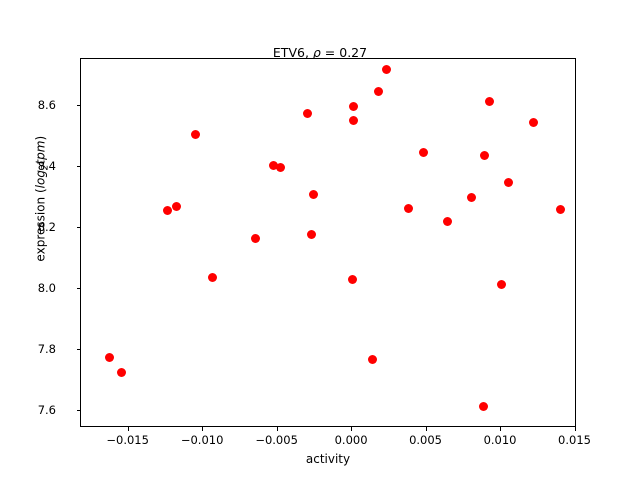  What do you see at coordinates (328, 459) in the screenshot?
I see `x-axis-label: activity` at bounding box center [328, 459].